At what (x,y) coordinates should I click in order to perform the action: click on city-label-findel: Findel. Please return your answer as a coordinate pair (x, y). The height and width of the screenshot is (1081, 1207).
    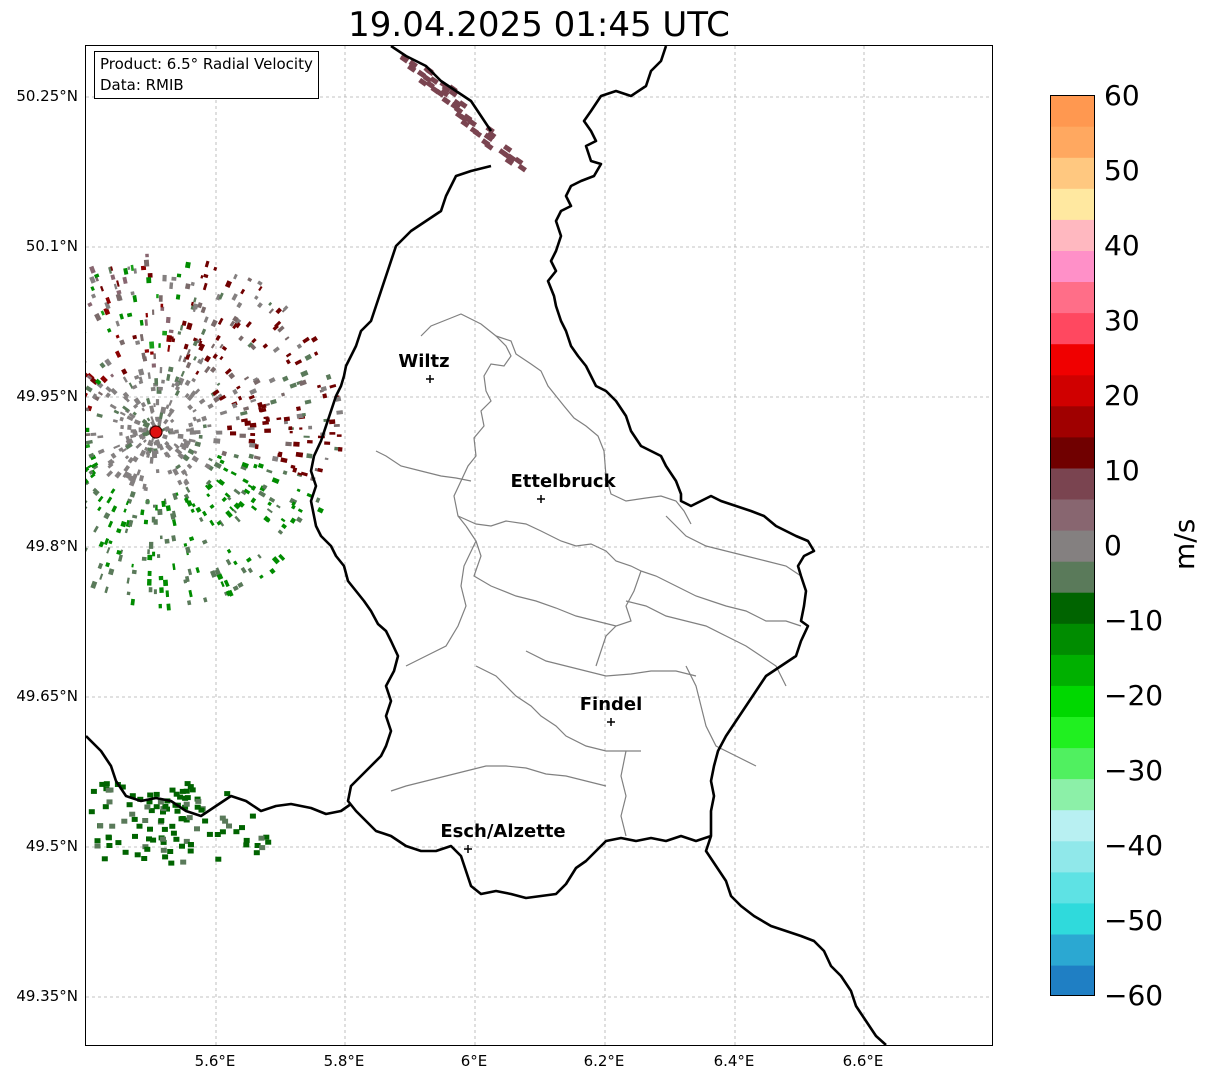
    Looking at the image, I should click on (611, 704).